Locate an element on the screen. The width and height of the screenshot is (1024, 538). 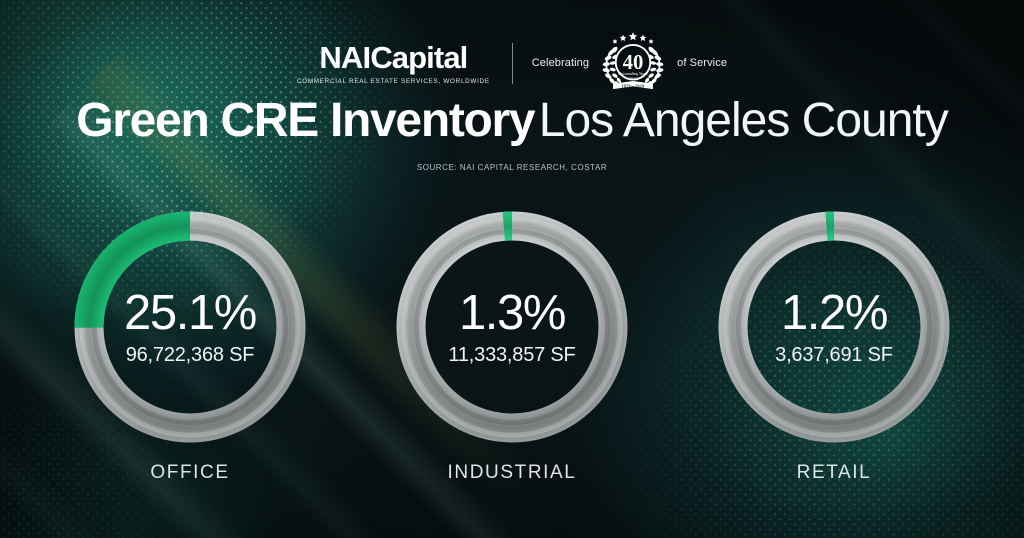
source-attribution: SOURCE: NAI CAPITAL RESEARCH, COSTAR is located at coordinates (512, 167).